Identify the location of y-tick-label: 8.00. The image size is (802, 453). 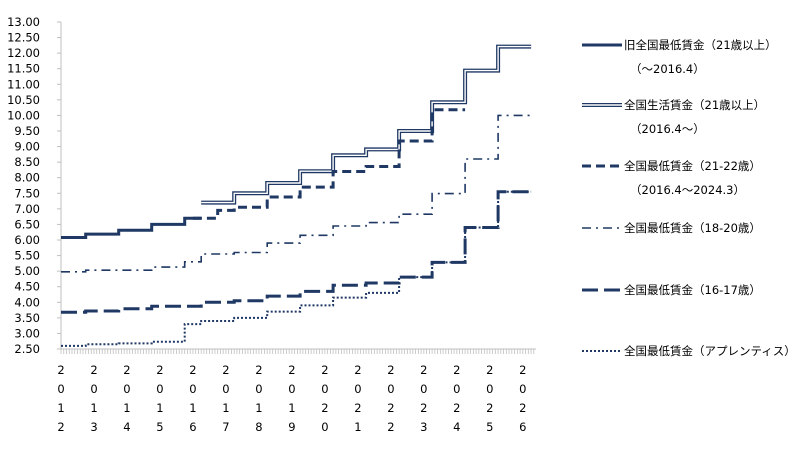
(27, 178).